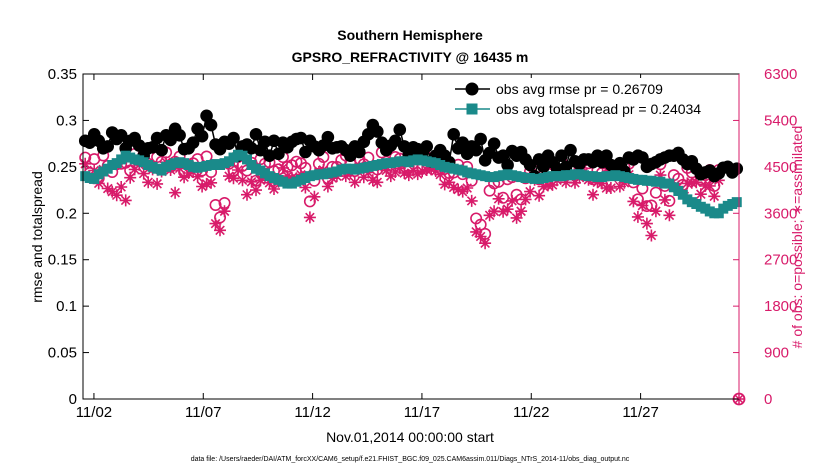  What do you see at coordinates (579, 89) in the screenshot?
I see `legend-rmse-label: obs avg rmse pr = 0.26709` at bounding box center [579, 89].